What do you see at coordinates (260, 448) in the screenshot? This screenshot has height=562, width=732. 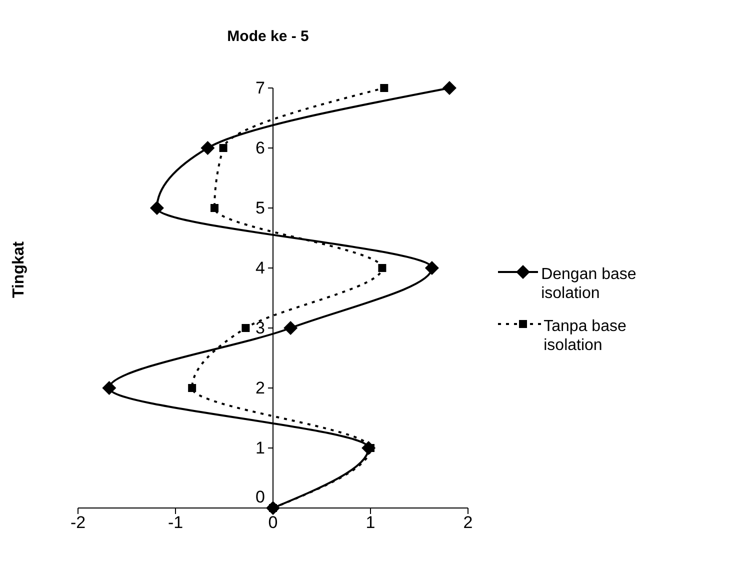 I see `y-tick-label: 1` at bounding box center [260, 448].